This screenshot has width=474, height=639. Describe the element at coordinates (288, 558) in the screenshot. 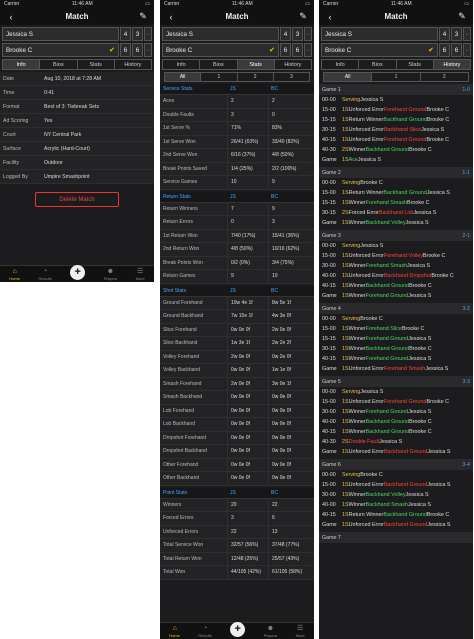

I see `stat-value-bc: 25/57 (43%)` at that location.